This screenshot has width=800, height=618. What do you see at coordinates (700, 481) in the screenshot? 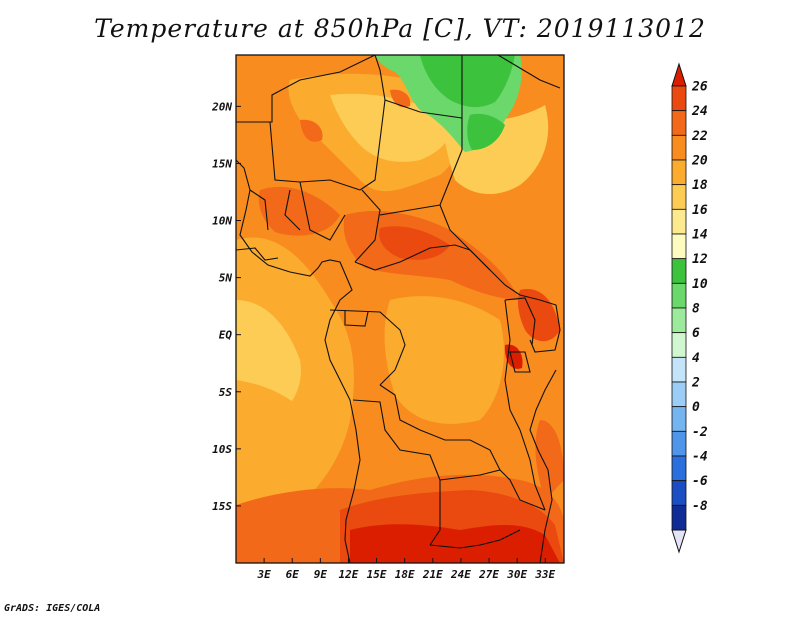
I see `colorbar-label: -6` at bounding box center [700, 481].